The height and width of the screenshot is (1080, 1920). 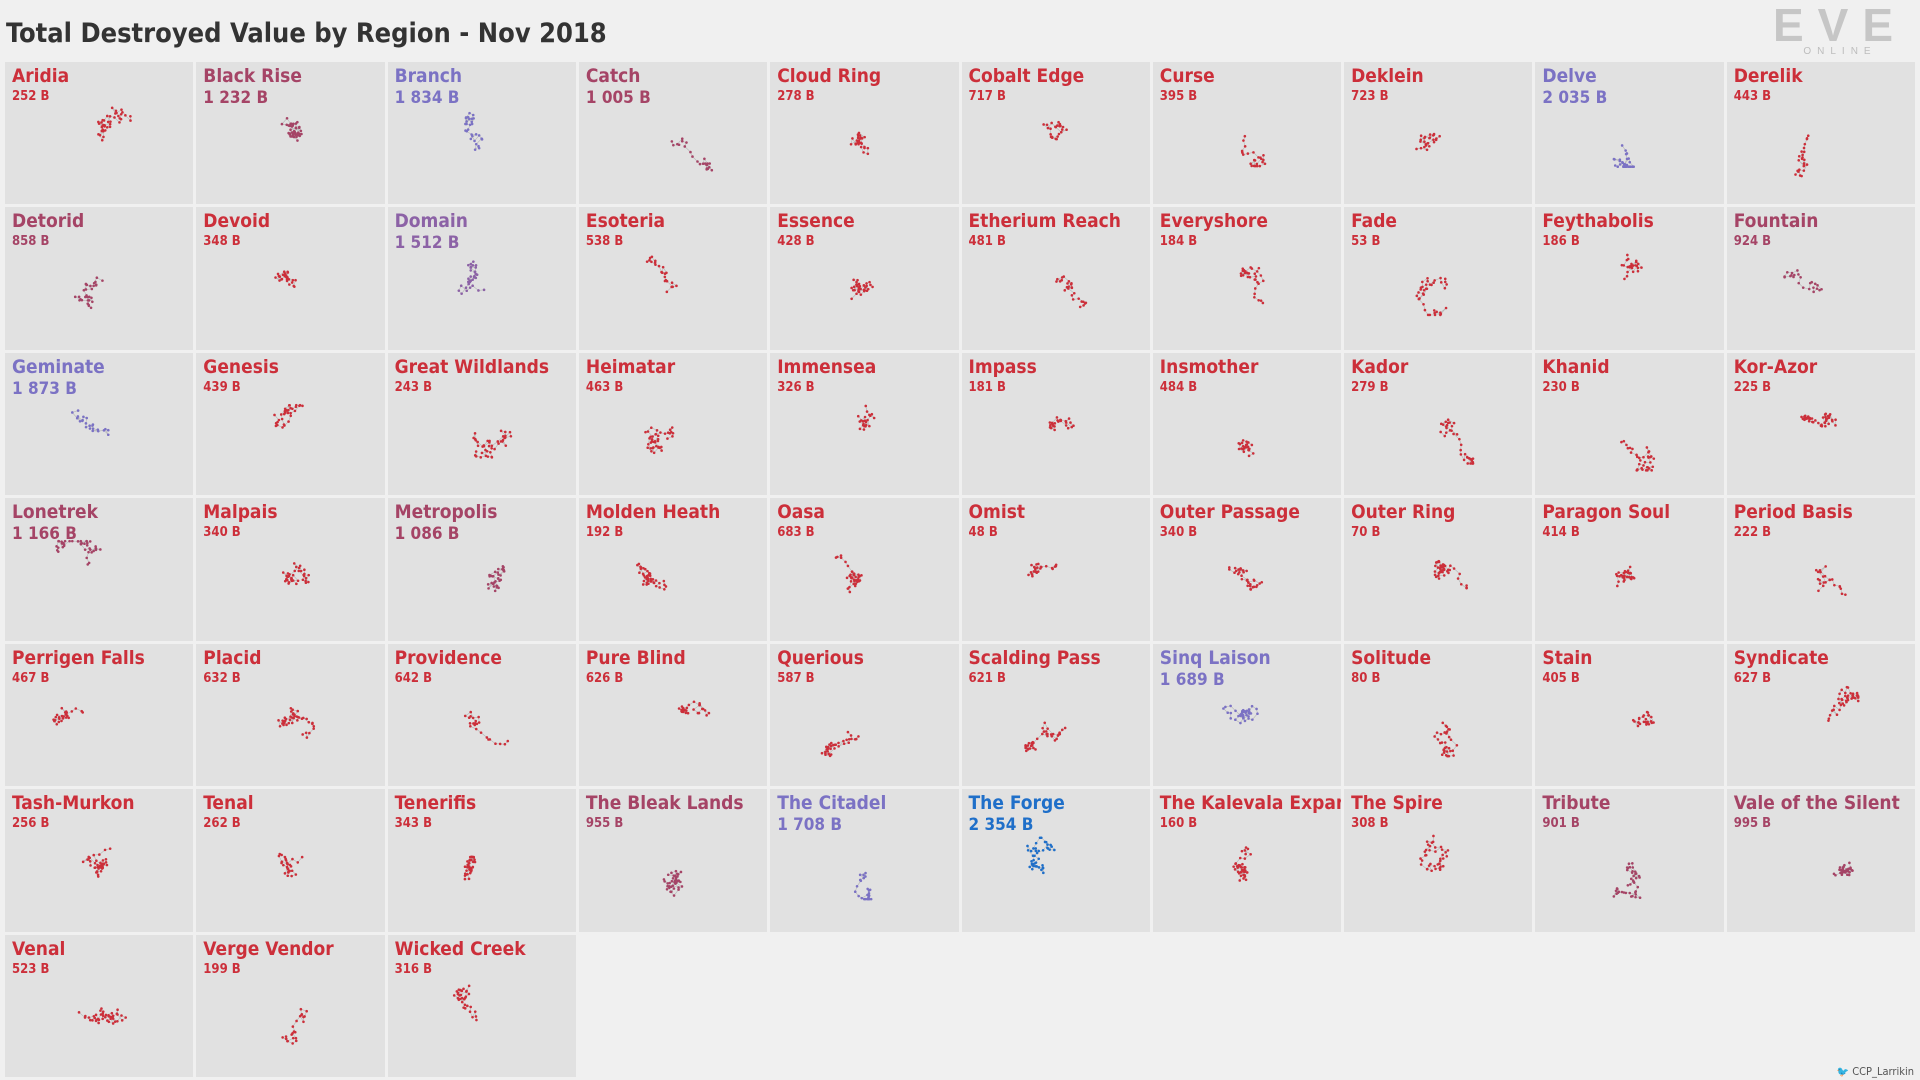 What do you see at coordinates (222, 387) in the screenshot?
I see `region-value: 439 B` at bounding box center [222, 387].